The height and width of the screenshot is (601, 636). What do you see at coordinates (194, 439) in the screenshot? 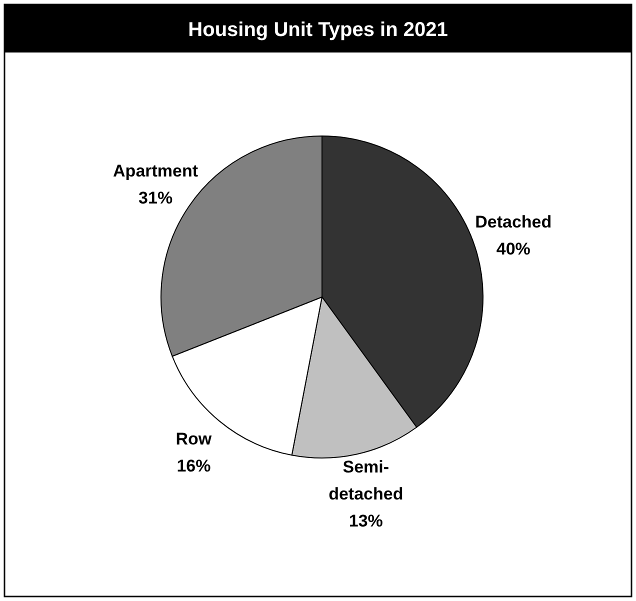
I see `slice-label: Row` at bounding box center [194, 439].